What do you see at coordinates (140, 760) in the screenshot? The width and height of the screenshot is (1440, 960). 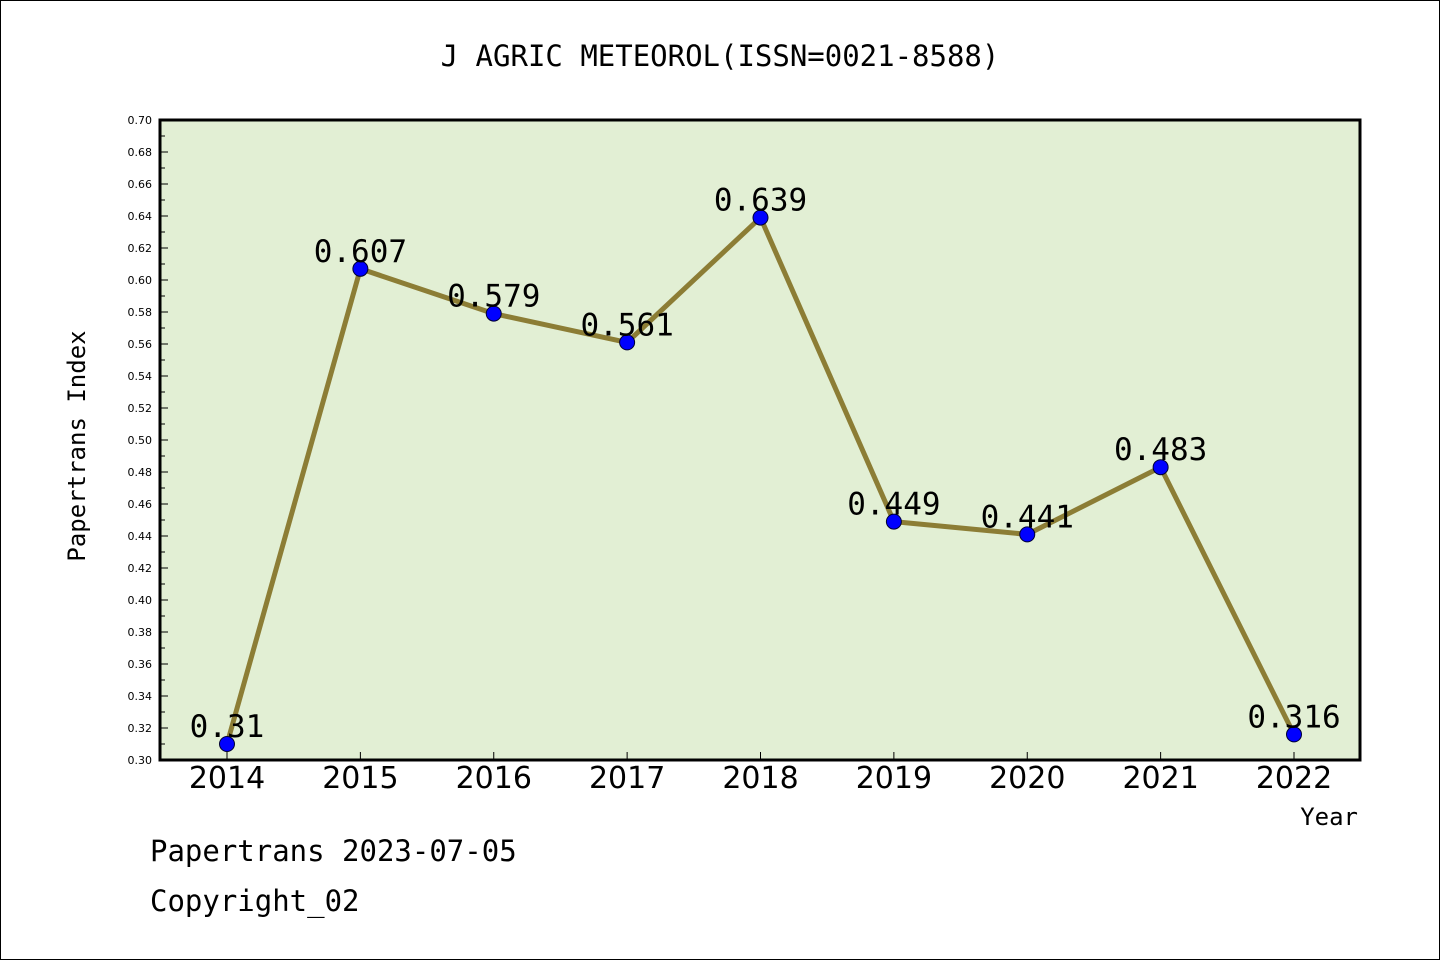 I see `y-tick-label: 0.30` at bounding box center [140, 760].